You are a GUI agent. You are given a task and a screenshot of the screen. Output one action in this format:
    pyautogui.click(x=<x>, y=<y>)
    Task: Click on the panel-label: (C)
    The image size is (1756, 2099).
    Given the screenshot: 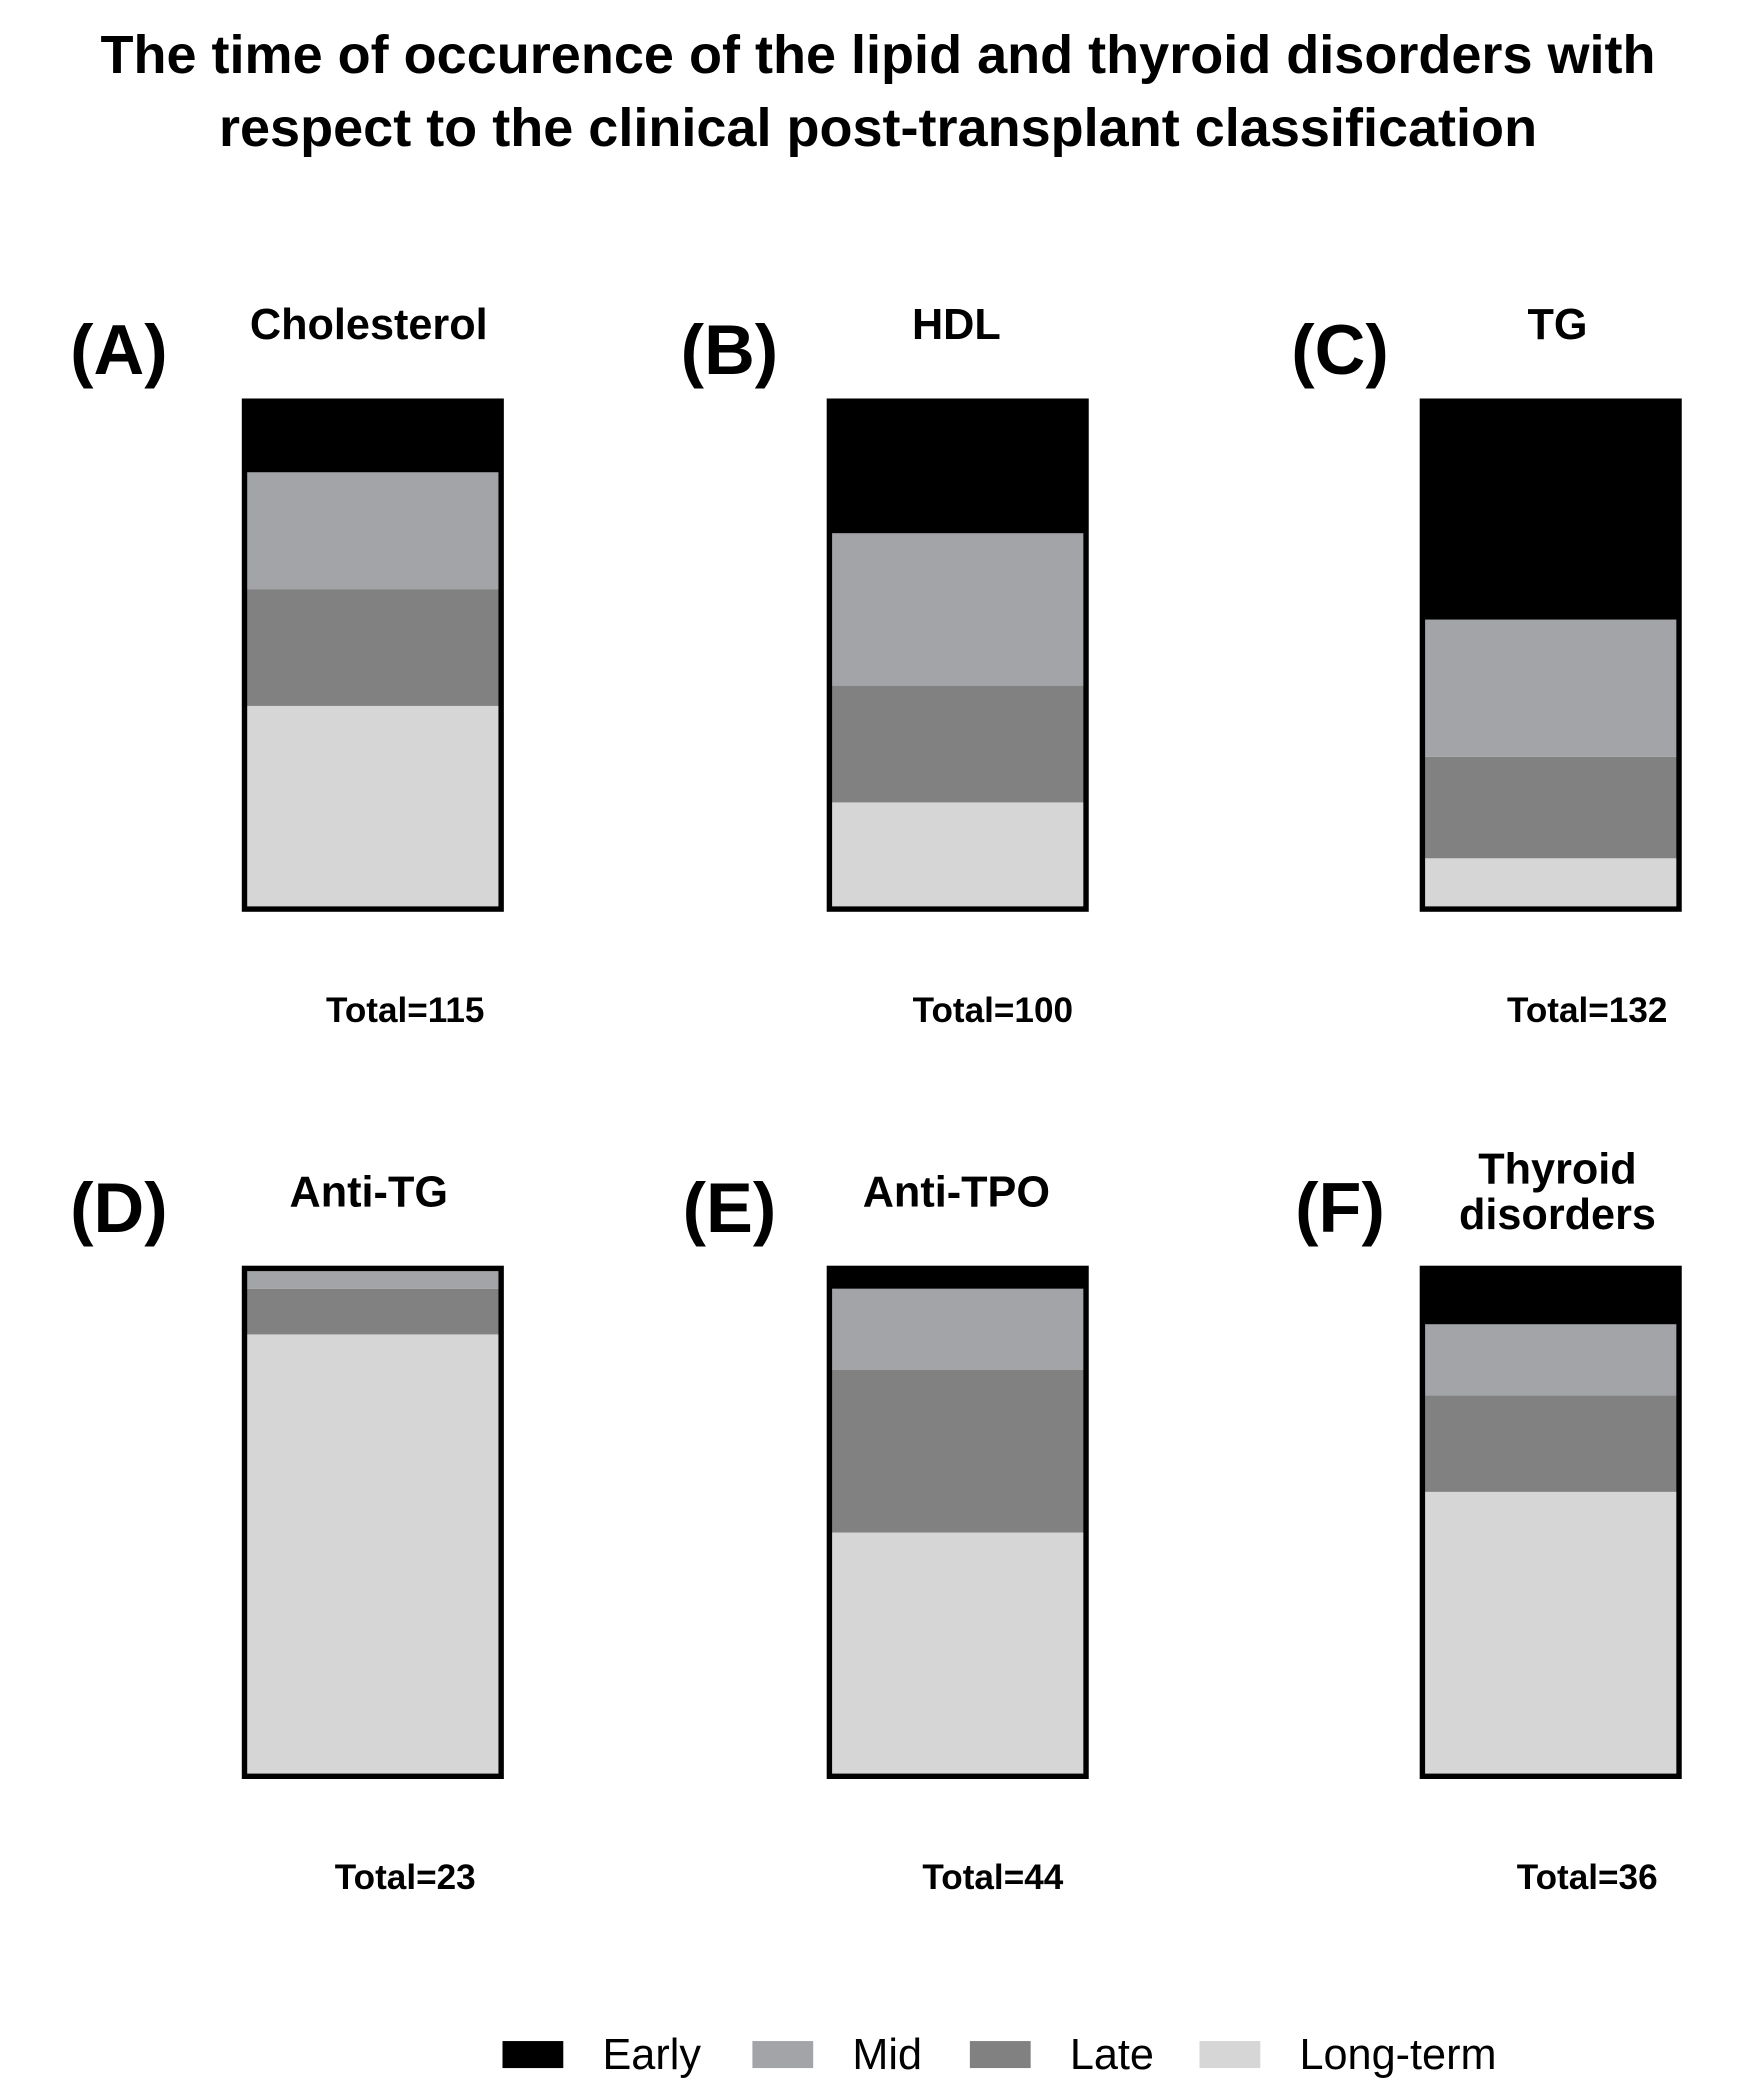 What is the action you would take?
    pyautogui.click(x=1340, y=351)
    